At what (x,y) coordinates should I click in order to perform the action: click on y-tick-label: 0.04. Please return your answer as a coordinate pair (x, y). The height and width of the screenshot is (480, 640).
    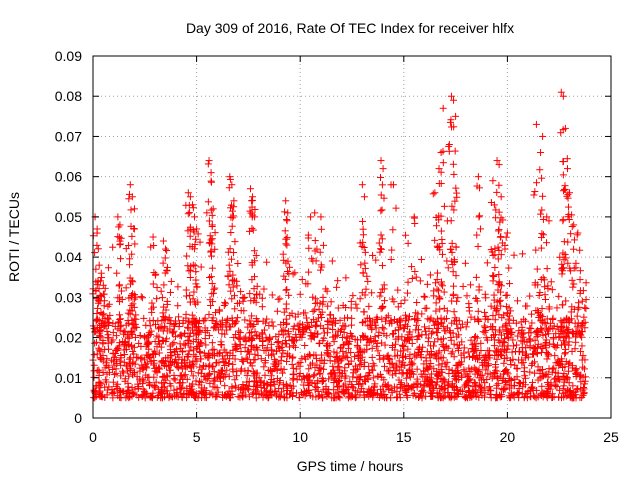
    Looking at the image, I should click on (68, 257).